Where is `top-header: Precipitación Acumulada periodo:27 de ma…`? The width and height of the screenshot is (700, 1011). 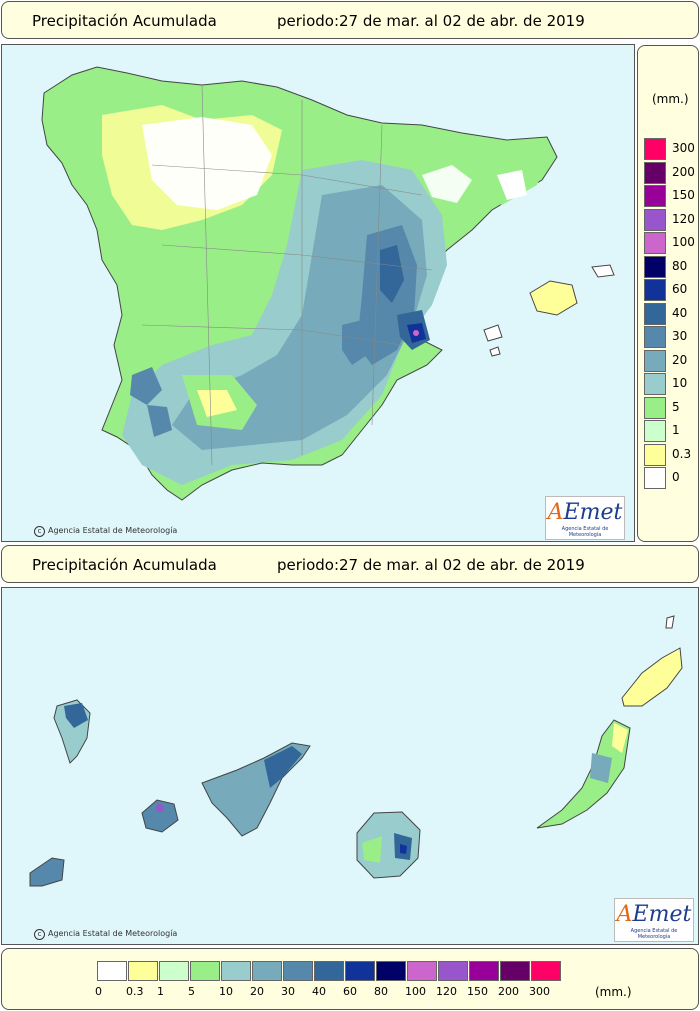 top-header: Precipitación Acumulada periodo:27 de ma… is located at coordinates (350, 20).